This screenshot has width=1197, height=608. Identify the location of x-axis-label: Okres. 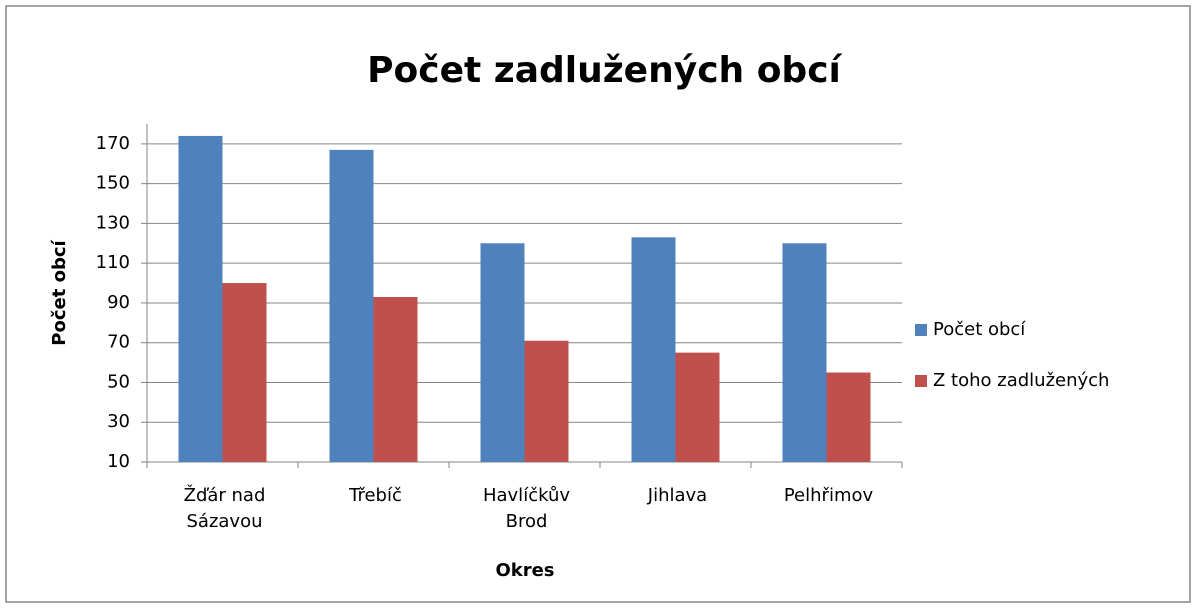
(524, 570).